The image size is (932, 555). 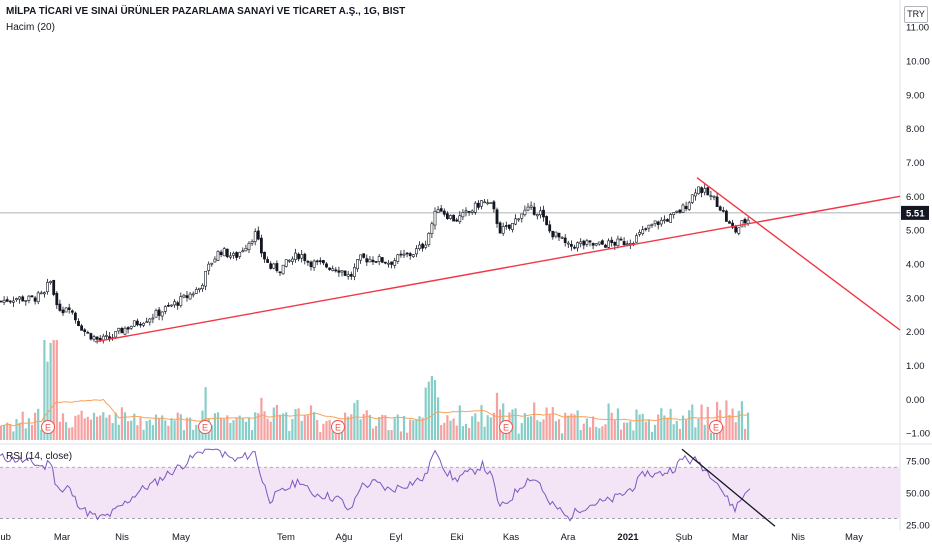 I want to click on x-tick-label: Eyl, so click(x=395, y=537).